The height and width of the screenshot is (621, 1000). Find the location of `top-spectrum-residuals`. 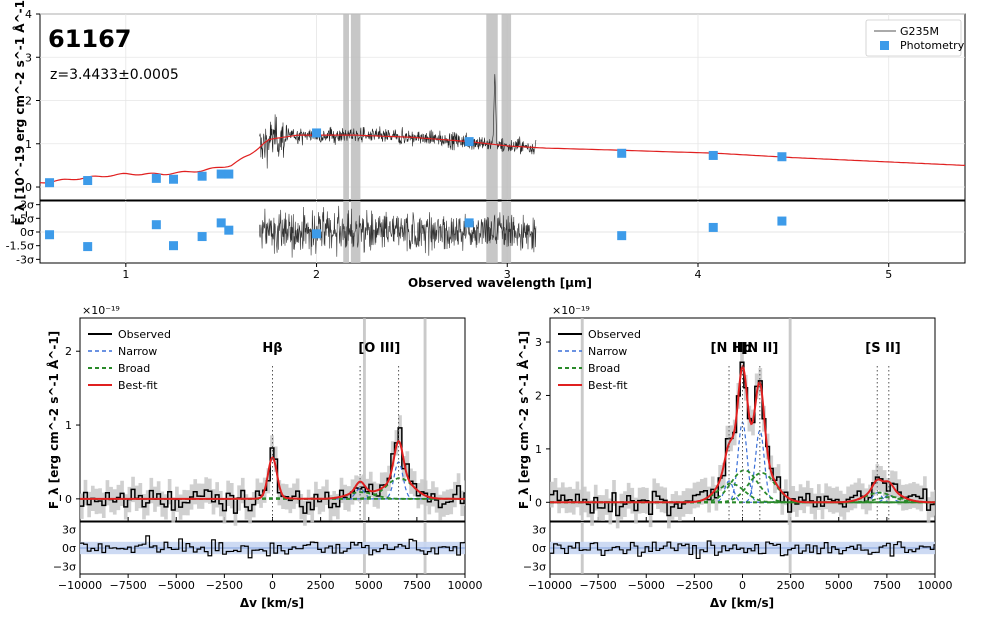

top-spectrum-residuals is located at coordinates (398, 231).